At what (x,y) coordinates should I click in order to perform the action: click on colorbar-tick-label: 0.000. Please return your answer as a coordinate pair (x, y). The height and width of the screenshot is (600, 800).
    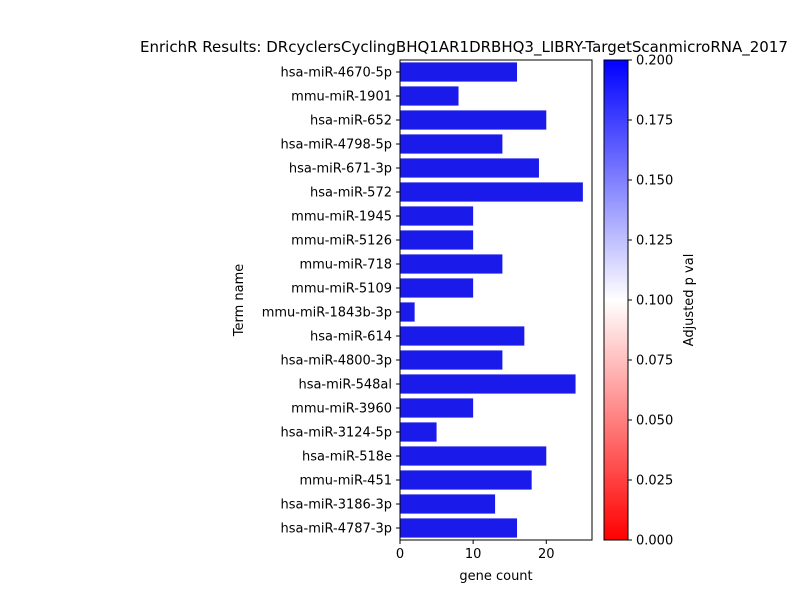
    Looking at the image, I should click on (654, 541).